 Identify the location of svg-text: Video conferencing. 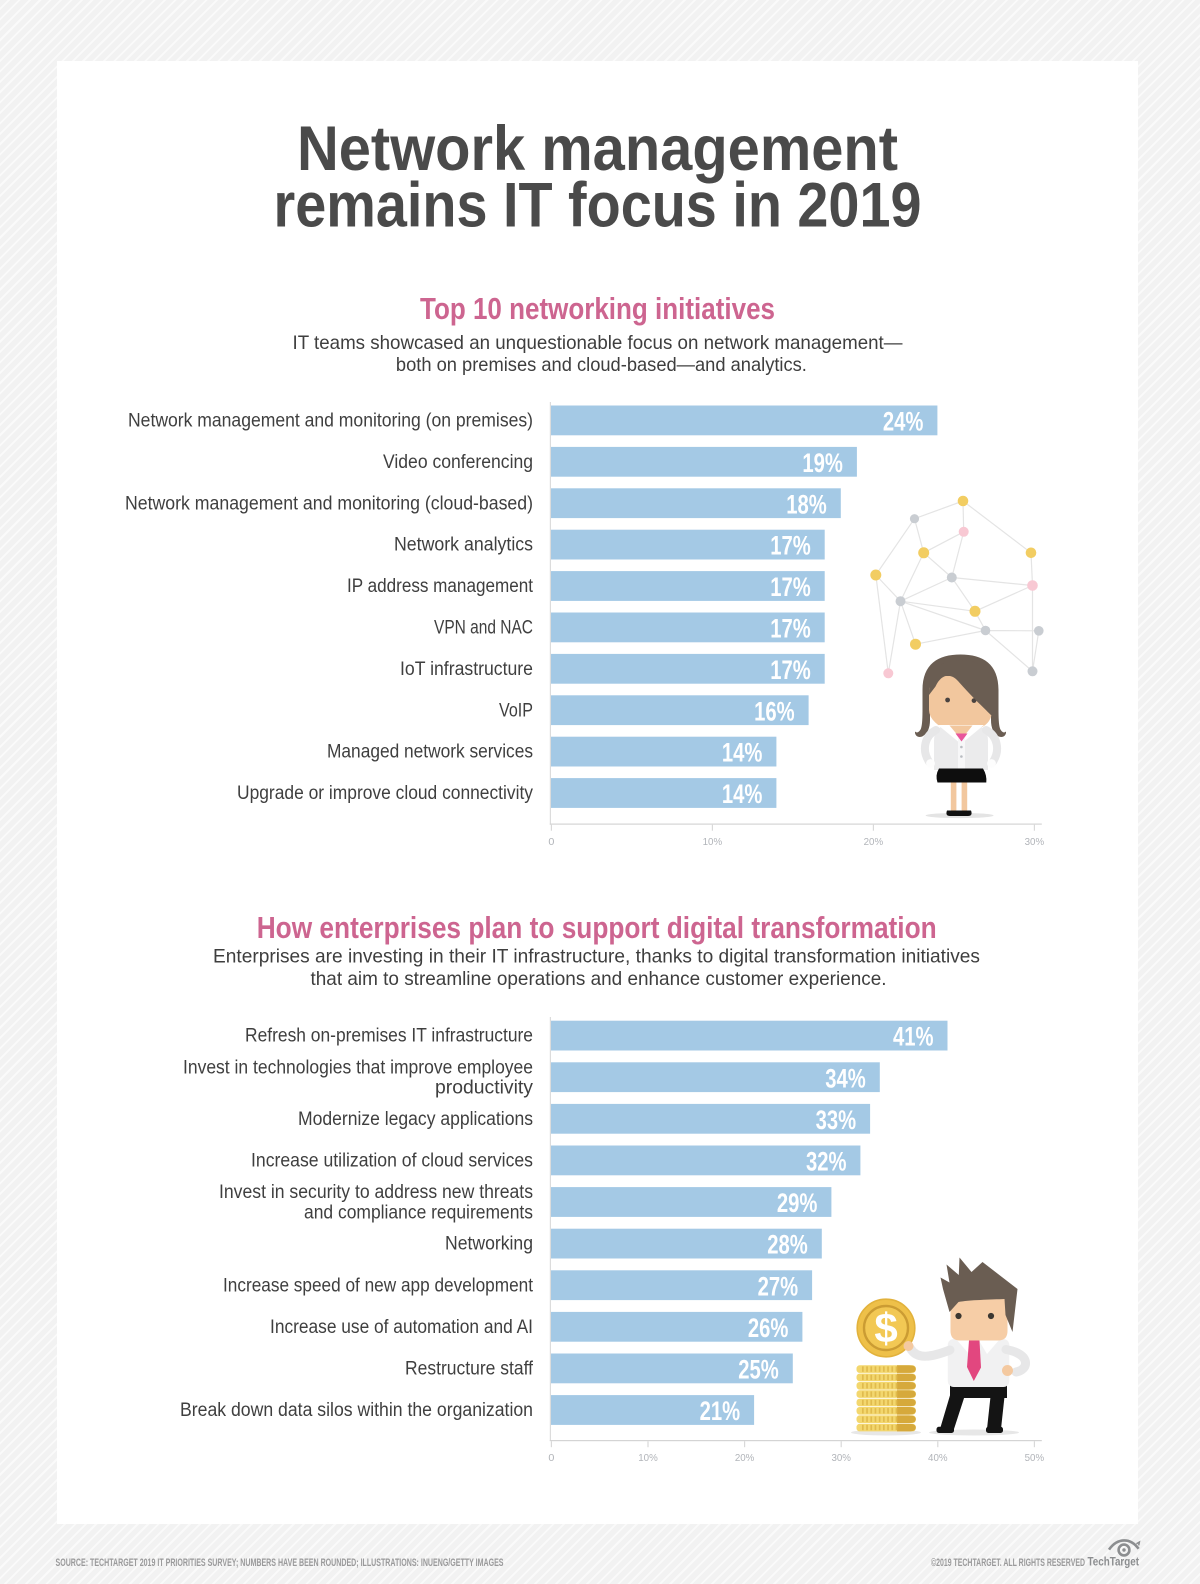
(458, 462).